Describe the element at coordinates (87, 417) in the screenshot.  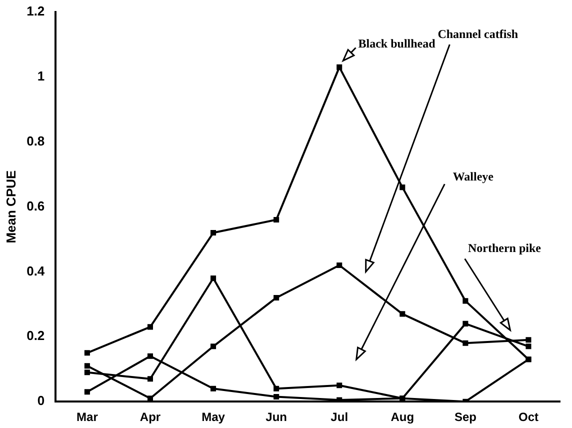
I see `x-tick-label: Mar` at that location.